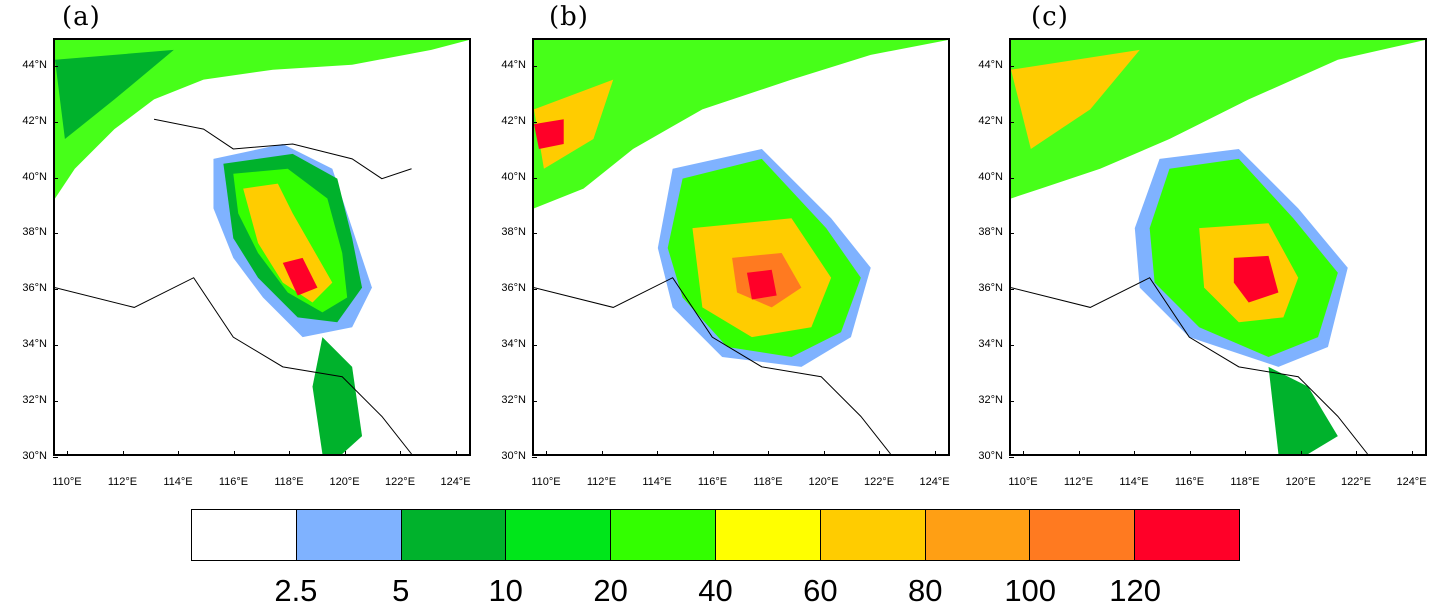 This screenshot has height=609, width=1443. Describe the element at coordinates (715, 590) in the screenshot. I see `colorbar-label: 40` at that location.